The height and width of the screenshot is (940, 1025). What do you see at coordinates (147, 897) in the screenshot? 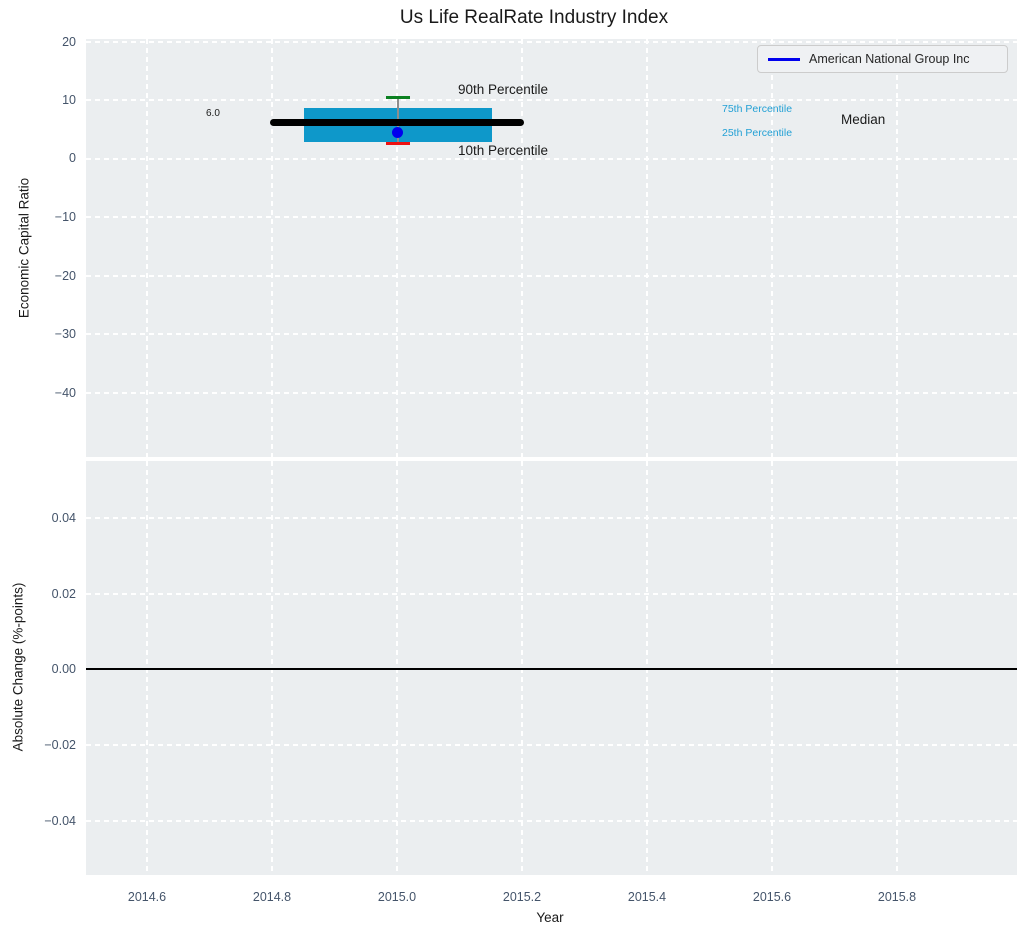
I see `xtick-label: 2014.6` at bounding box center [147, 897].